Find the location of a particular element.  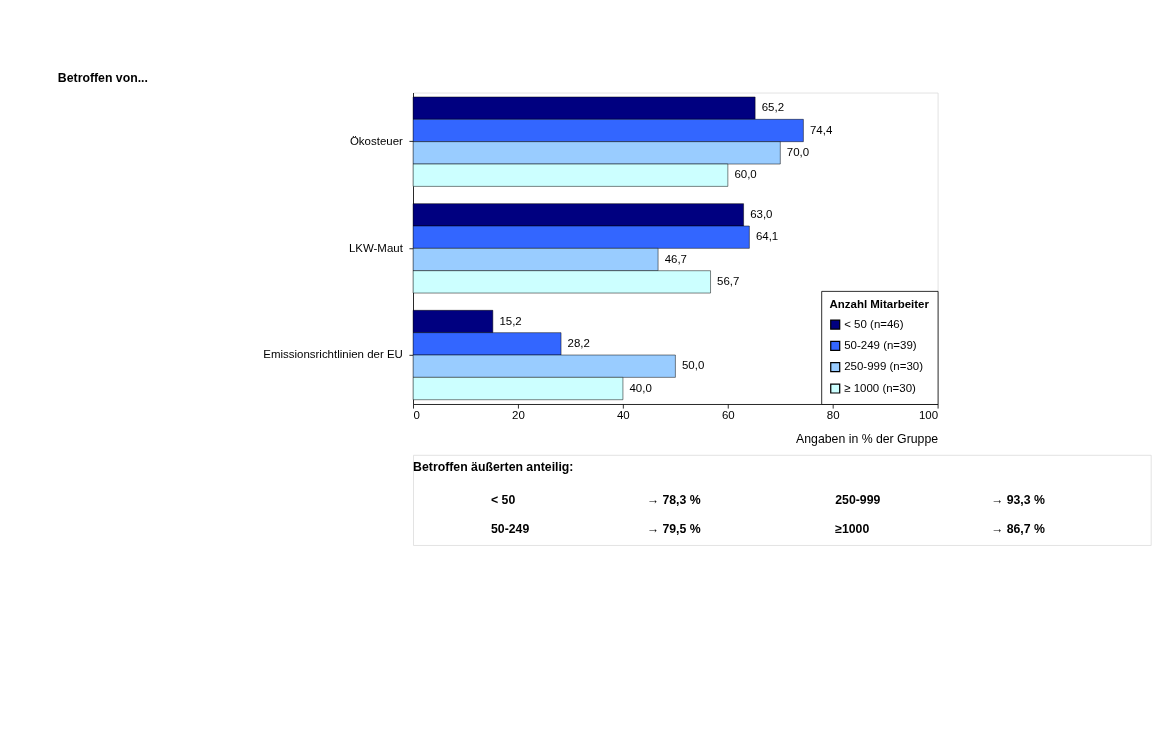

x-tick-label: 0 is located at coordinates (416, 415).